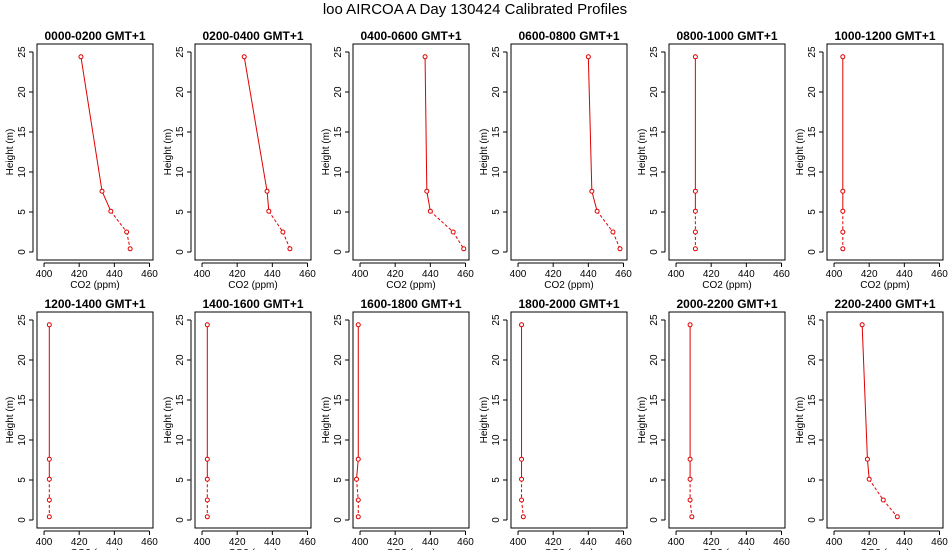 The width and height of the screenshot is (950, 550). Describe the element at coordinates (726, 304) in the screenshot. I see `panel-title: 2000-2200 GMT+1` at that location.